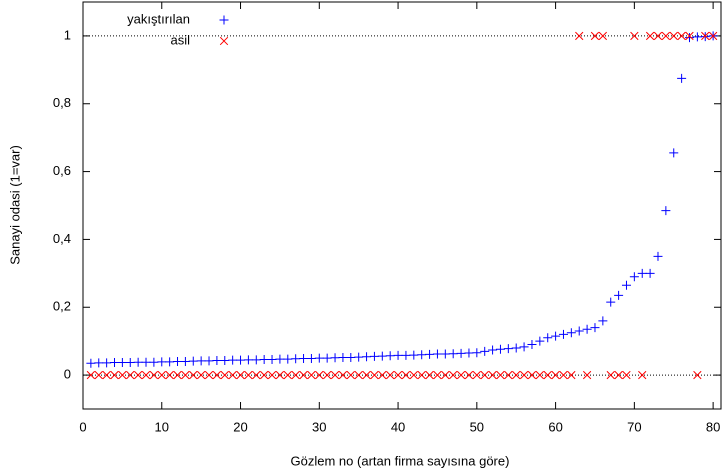 The height and width of the screenshot is (470, 725). I want to click on x-tick-label: 30, so click(319, 426).